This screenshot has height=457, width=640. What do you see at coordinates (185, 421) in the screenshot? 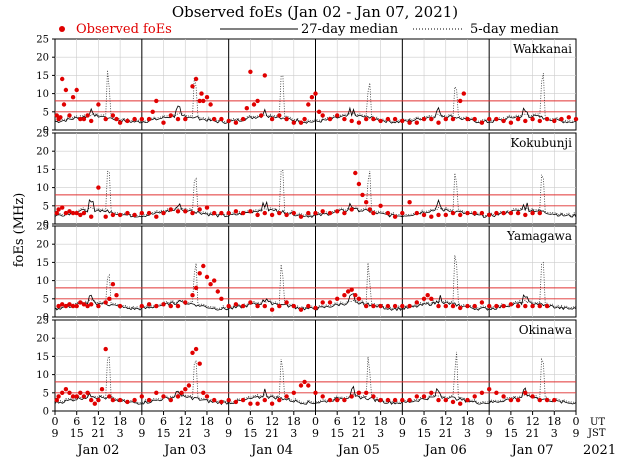
I see `ut-tick-label: 12` at bounding box center [185, 421].